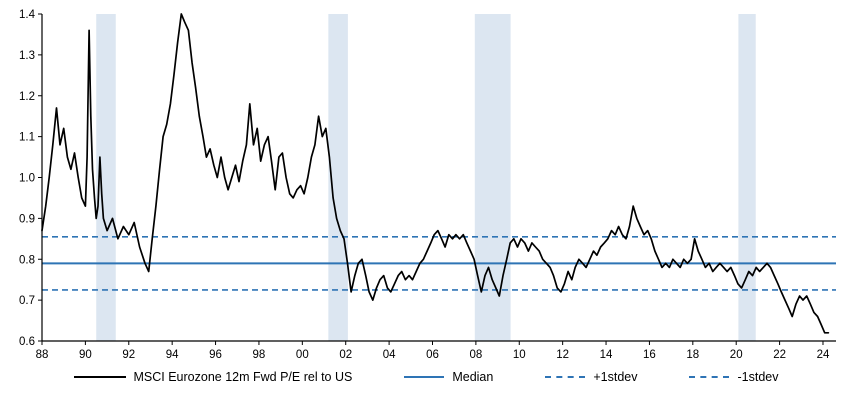  I want to click on svg-text: 16, so click(649, 355).